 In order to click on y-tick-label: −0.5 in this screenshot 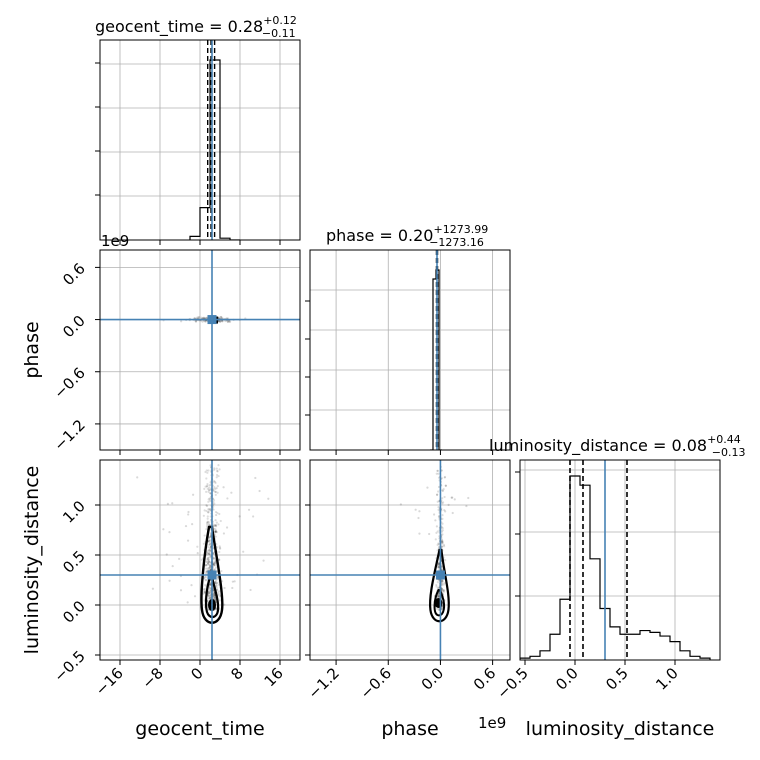, I will do `click(69, 666)`.